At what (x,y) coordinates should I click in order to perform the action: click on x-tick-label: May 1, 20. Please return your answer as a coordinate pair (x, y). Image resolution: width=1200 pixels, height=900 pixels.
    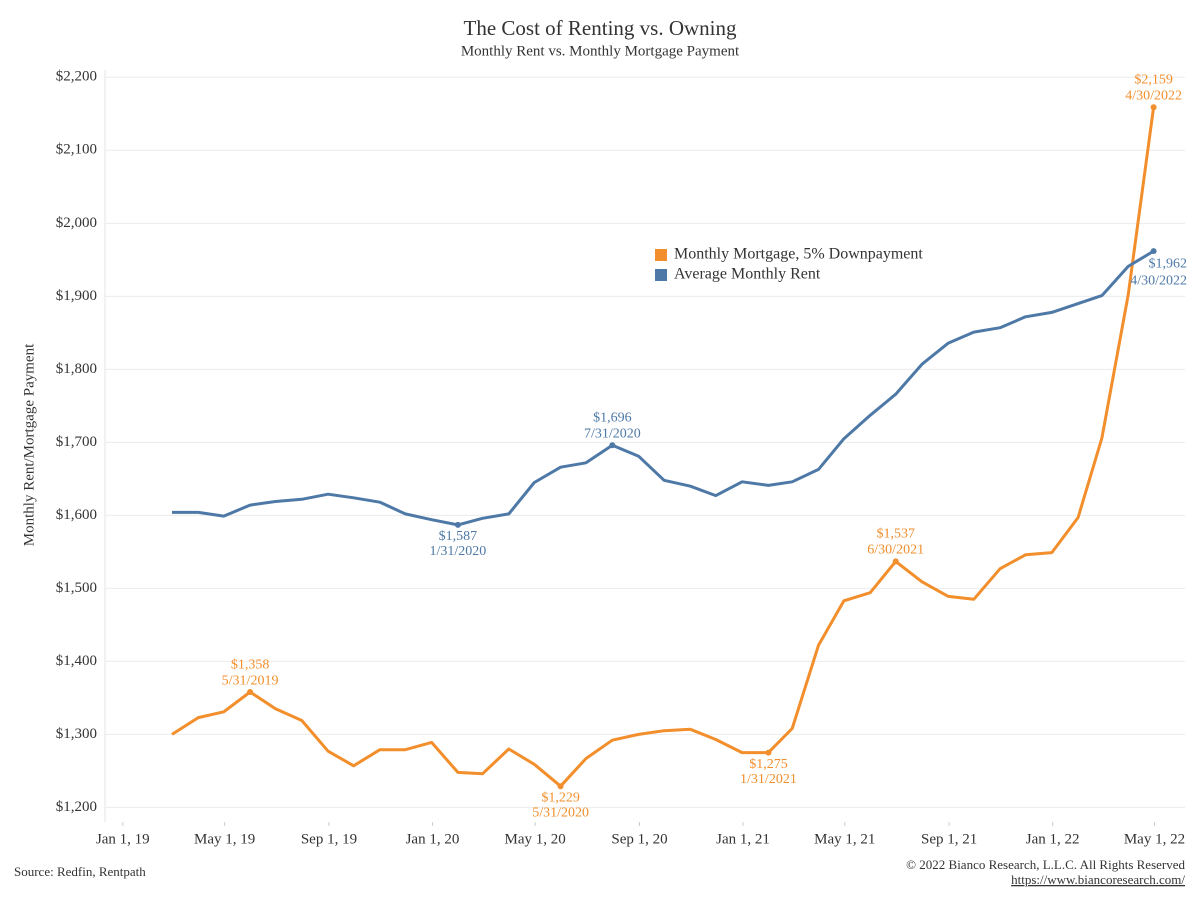
    Looking at the image, I should click on (535, 839).